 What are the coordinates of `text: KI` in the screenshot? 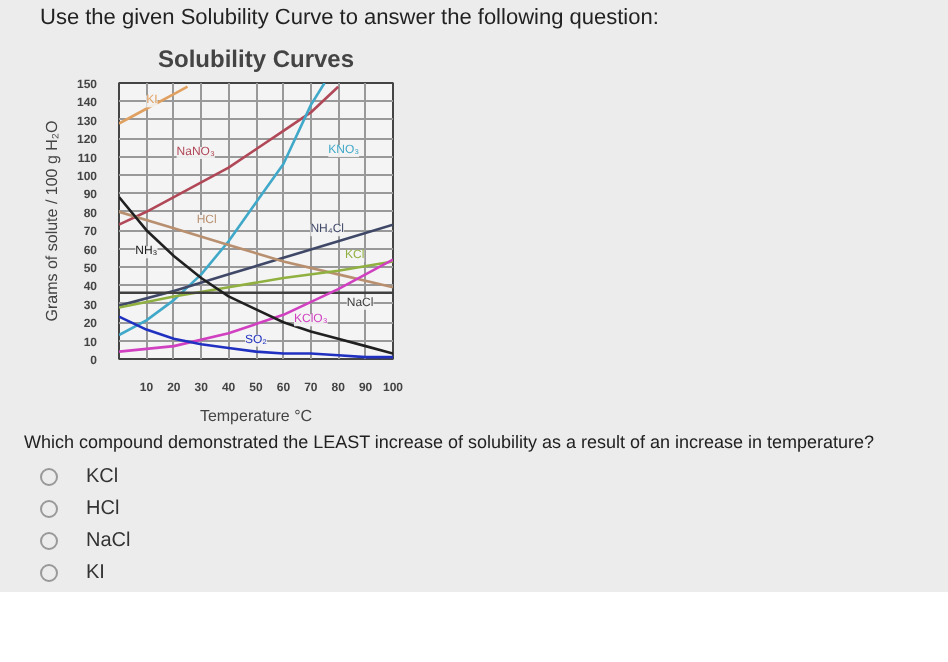 It's located at (94, 574).